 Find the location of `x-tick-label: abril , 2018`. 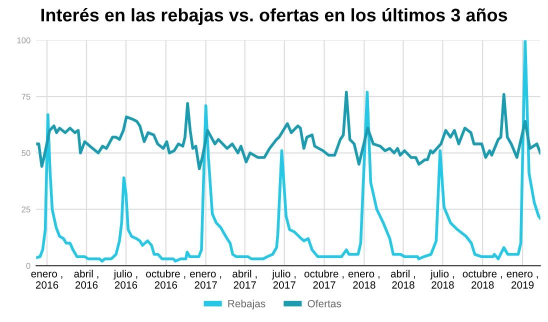

x-tick-label: abril , 2018 is located at coordinates (403, 279).